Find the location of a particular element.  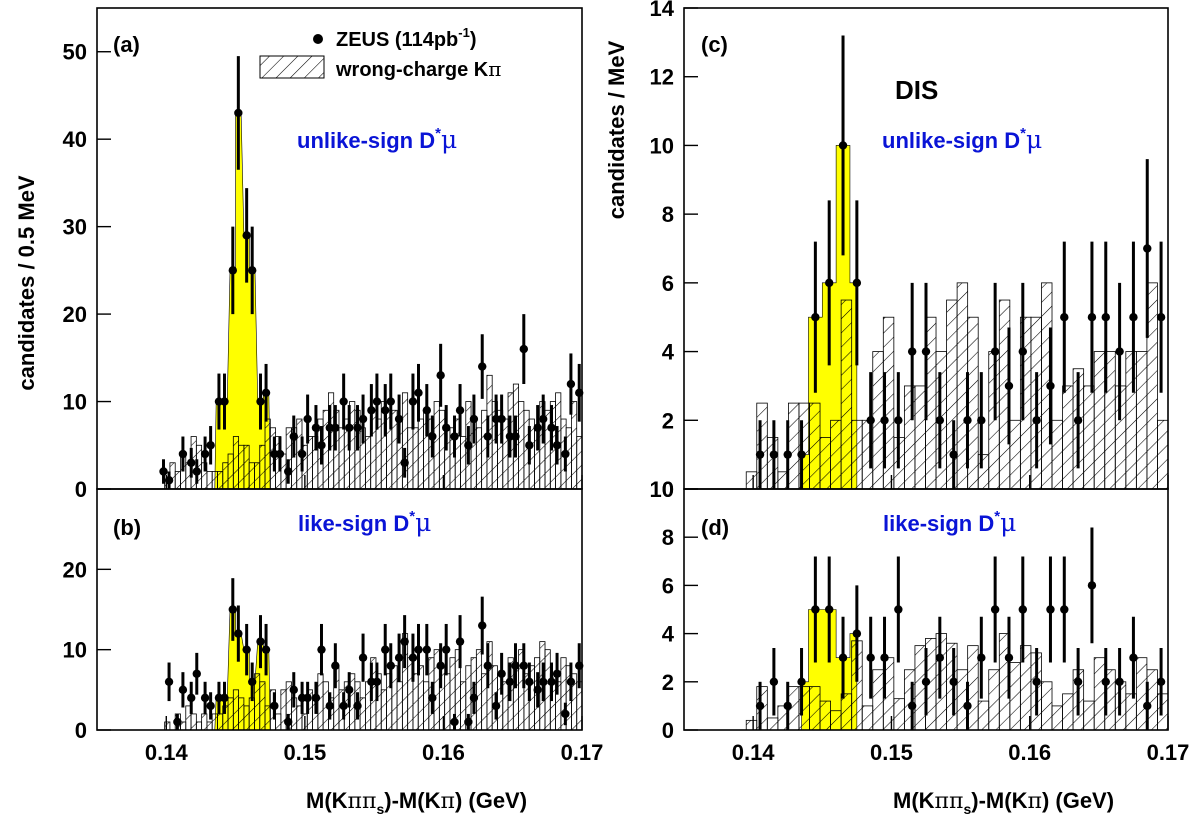

title-unlike-right: unlike-sign D*μ is located at coordinates (962, 139).